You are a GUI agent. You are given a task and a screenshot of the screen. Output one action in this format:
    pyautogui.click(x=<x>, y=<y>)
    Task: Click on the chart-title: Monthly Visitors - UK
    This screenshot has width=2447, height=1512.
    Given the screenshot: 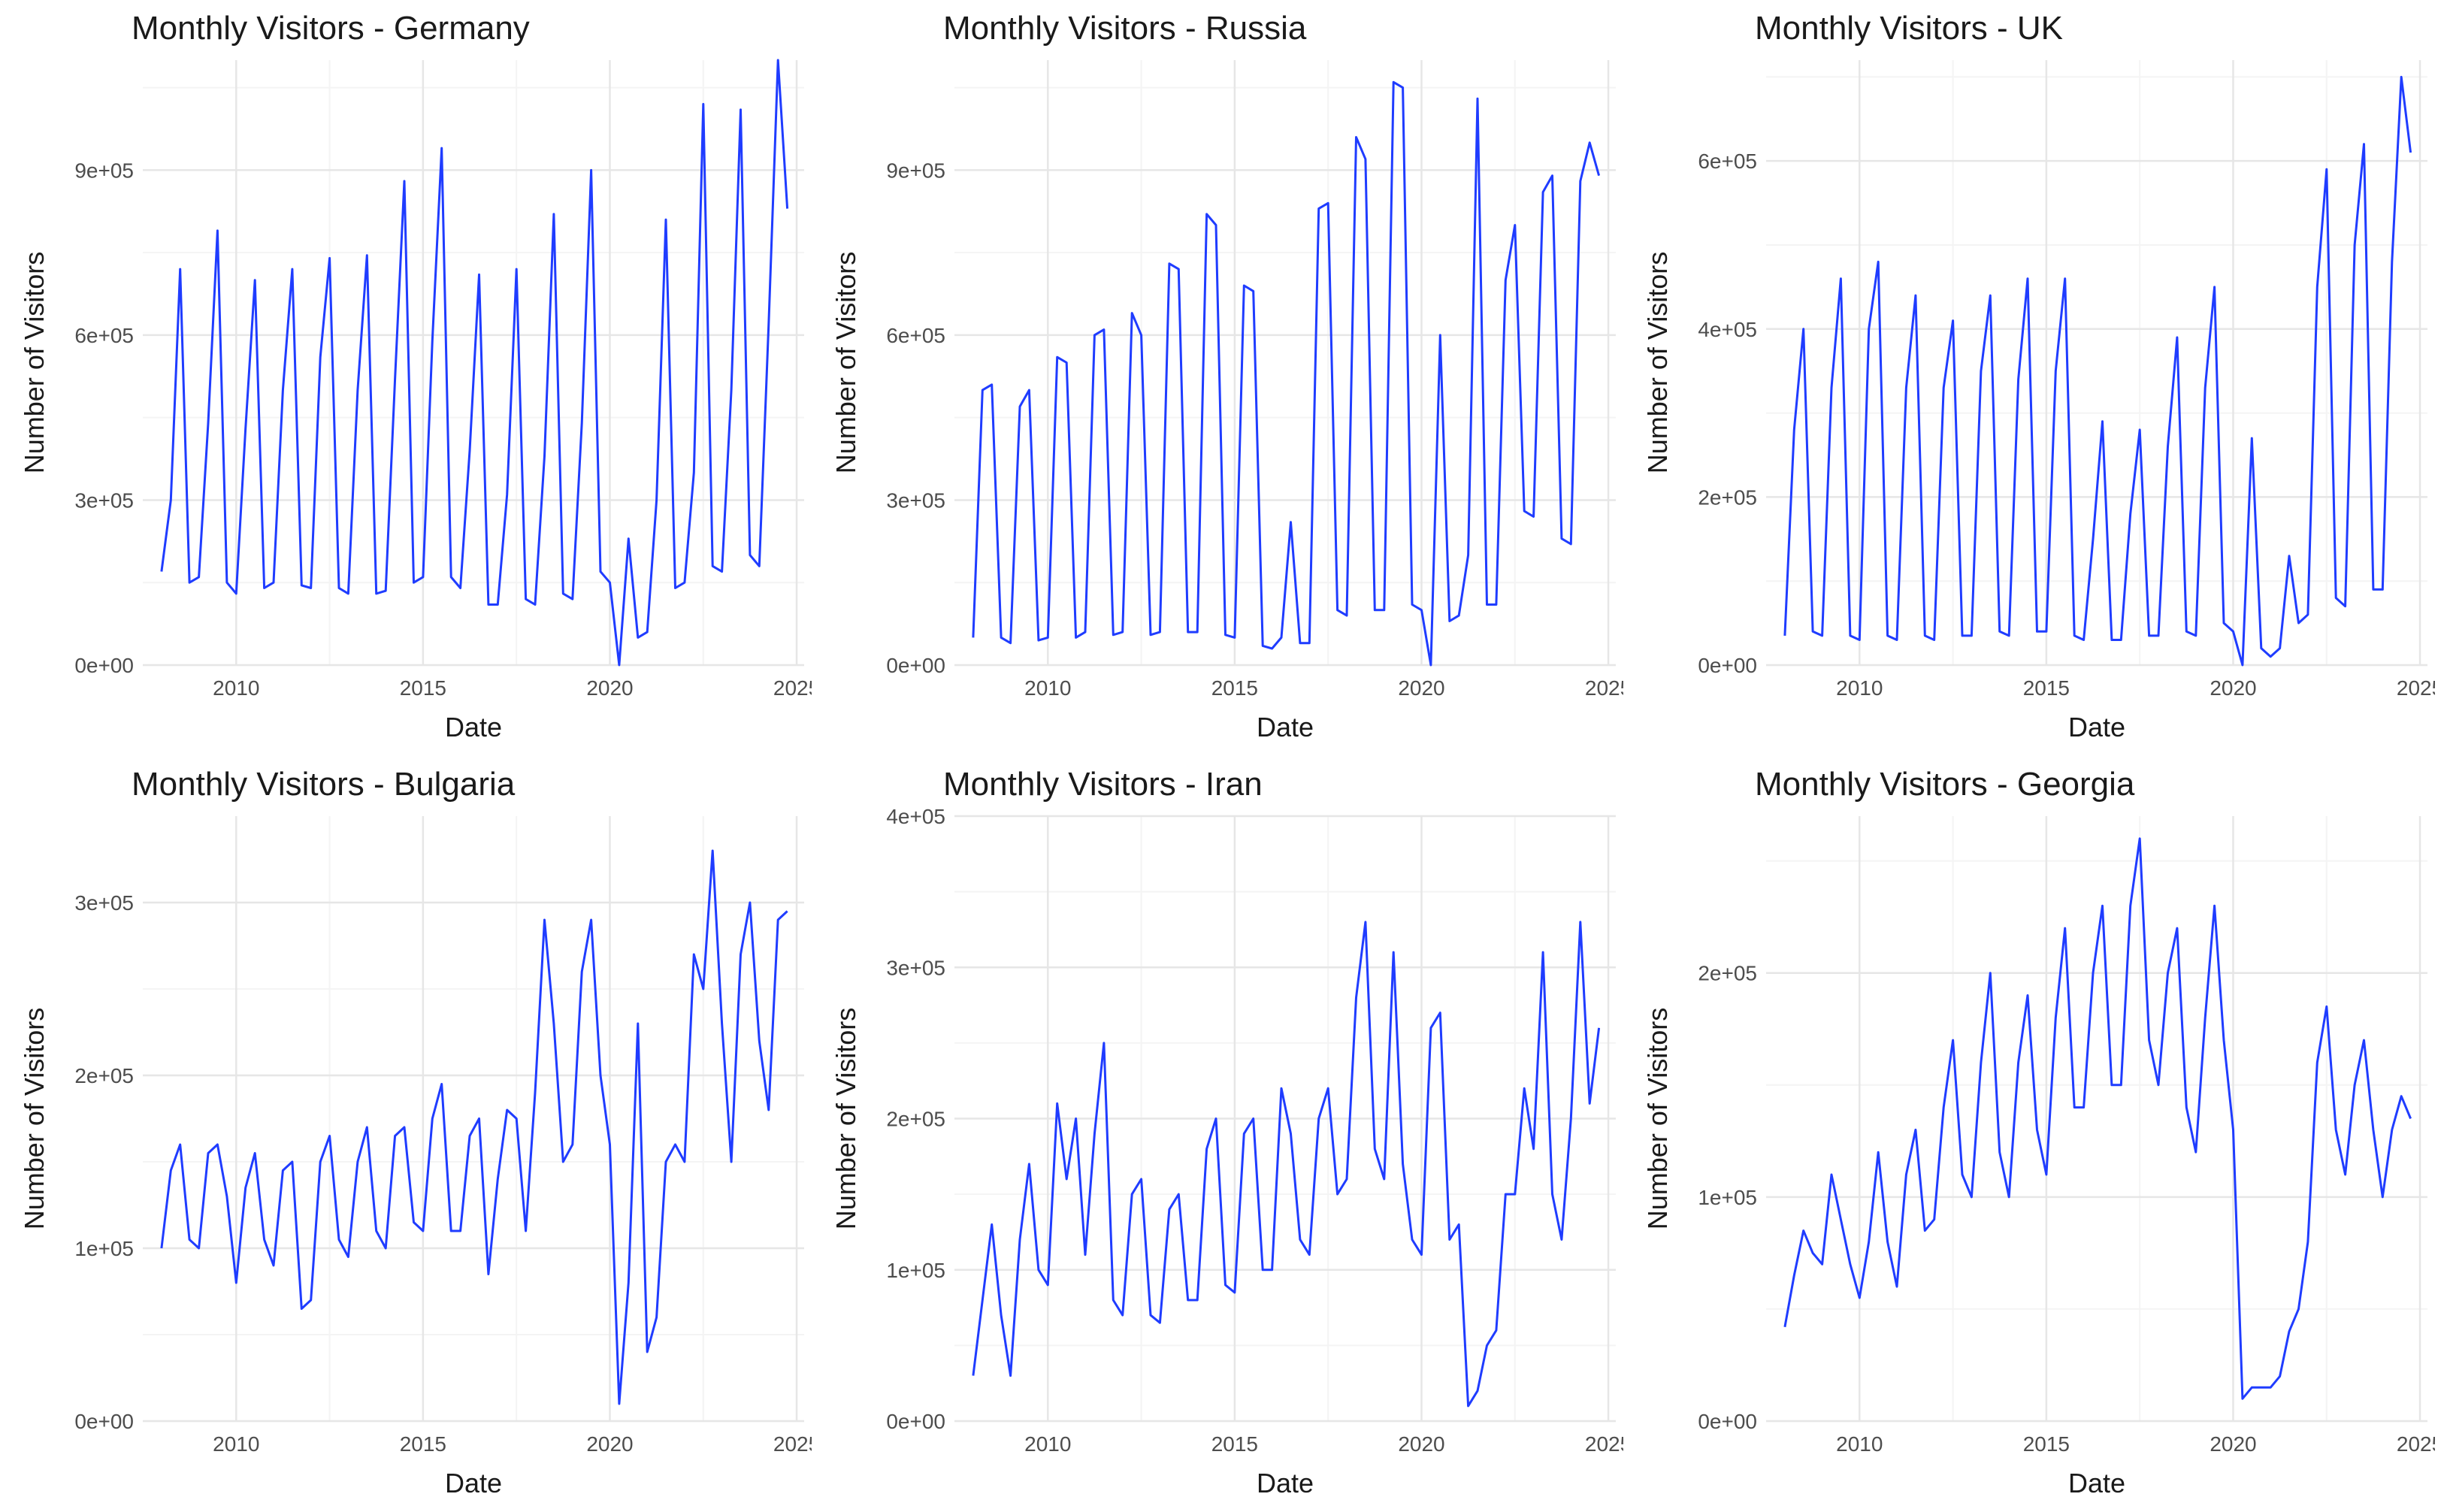 What is the action you would take?
    pyautogui.click(x=1909, y=29)
    